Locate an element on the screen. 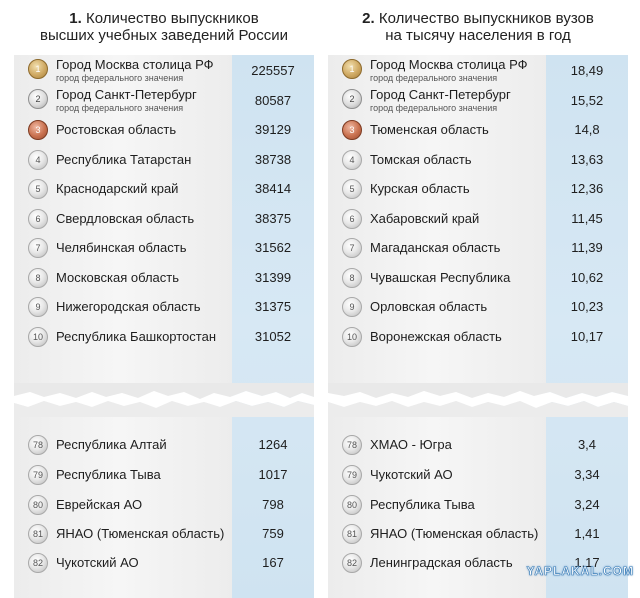  table-row: 7 Магаданская область 11,39 is located at coordinates (478, 248).